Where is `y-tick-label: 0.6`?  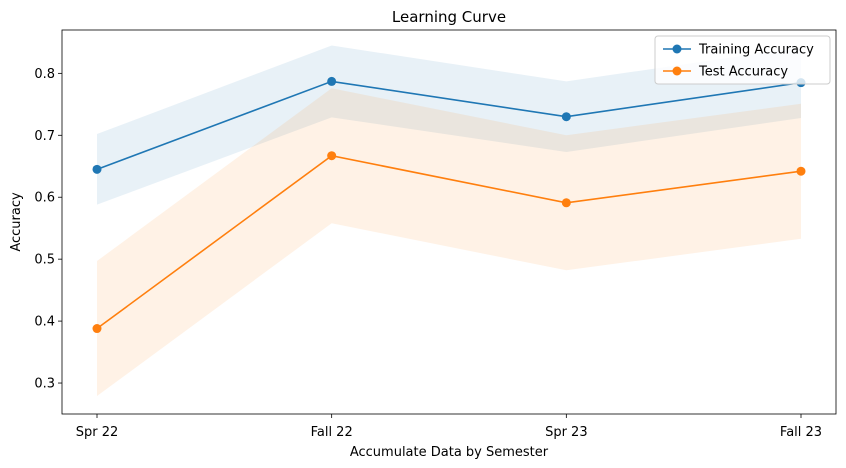 y-tick-label: 0.6 is located at coordinates (44, 198).